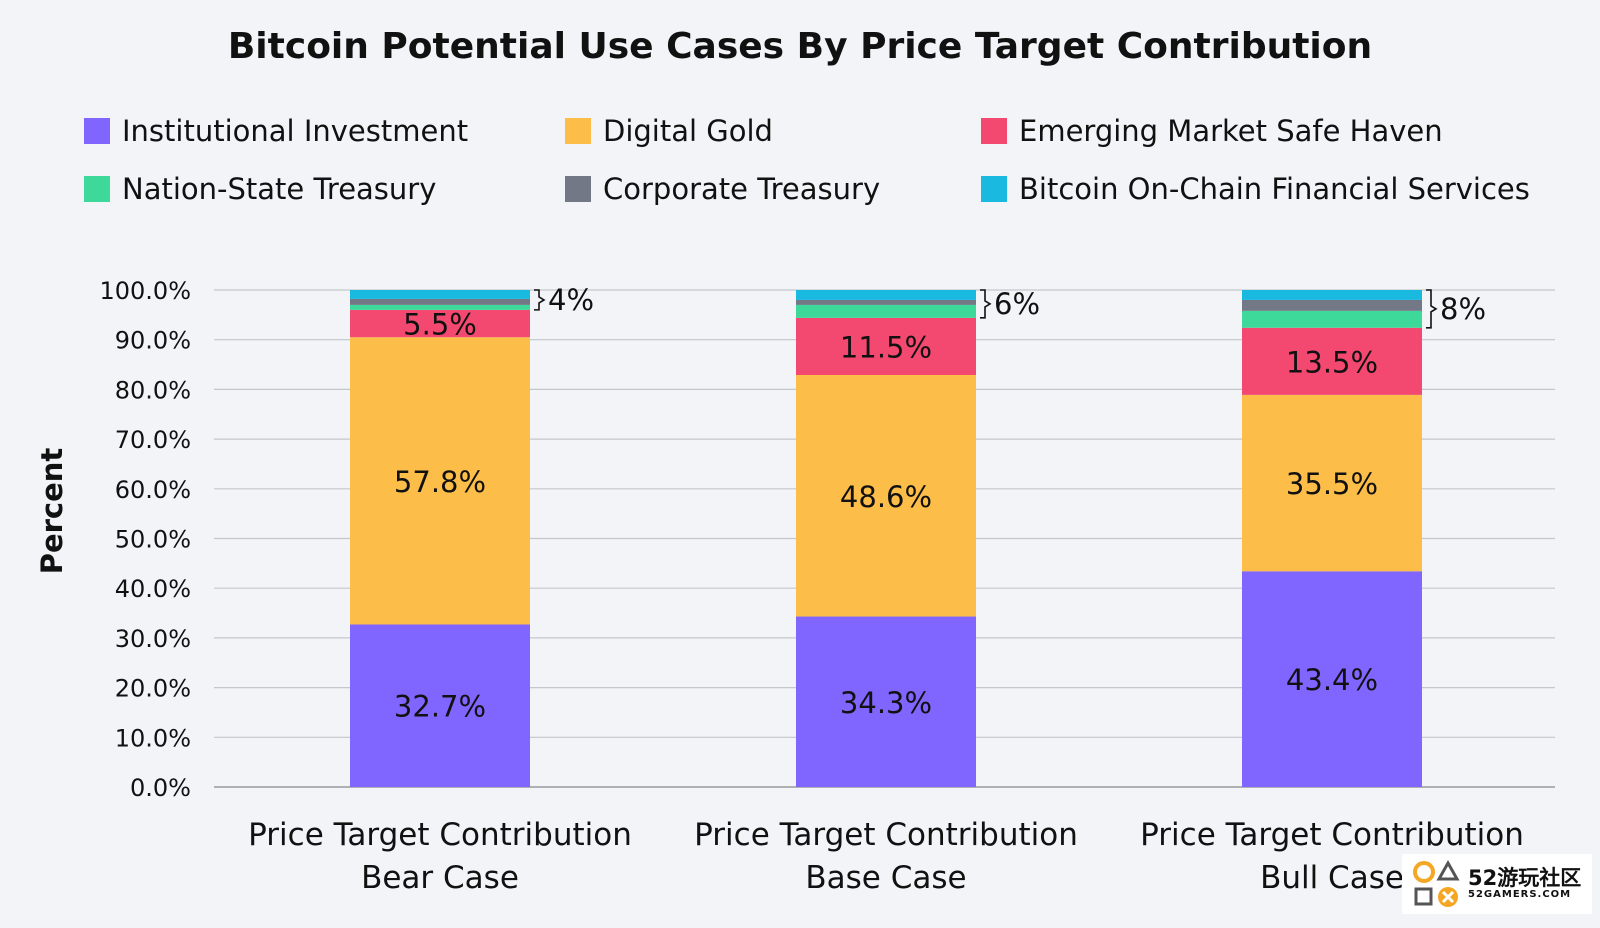  I want to click on data-label: 35.5%, so click(1332, 484).